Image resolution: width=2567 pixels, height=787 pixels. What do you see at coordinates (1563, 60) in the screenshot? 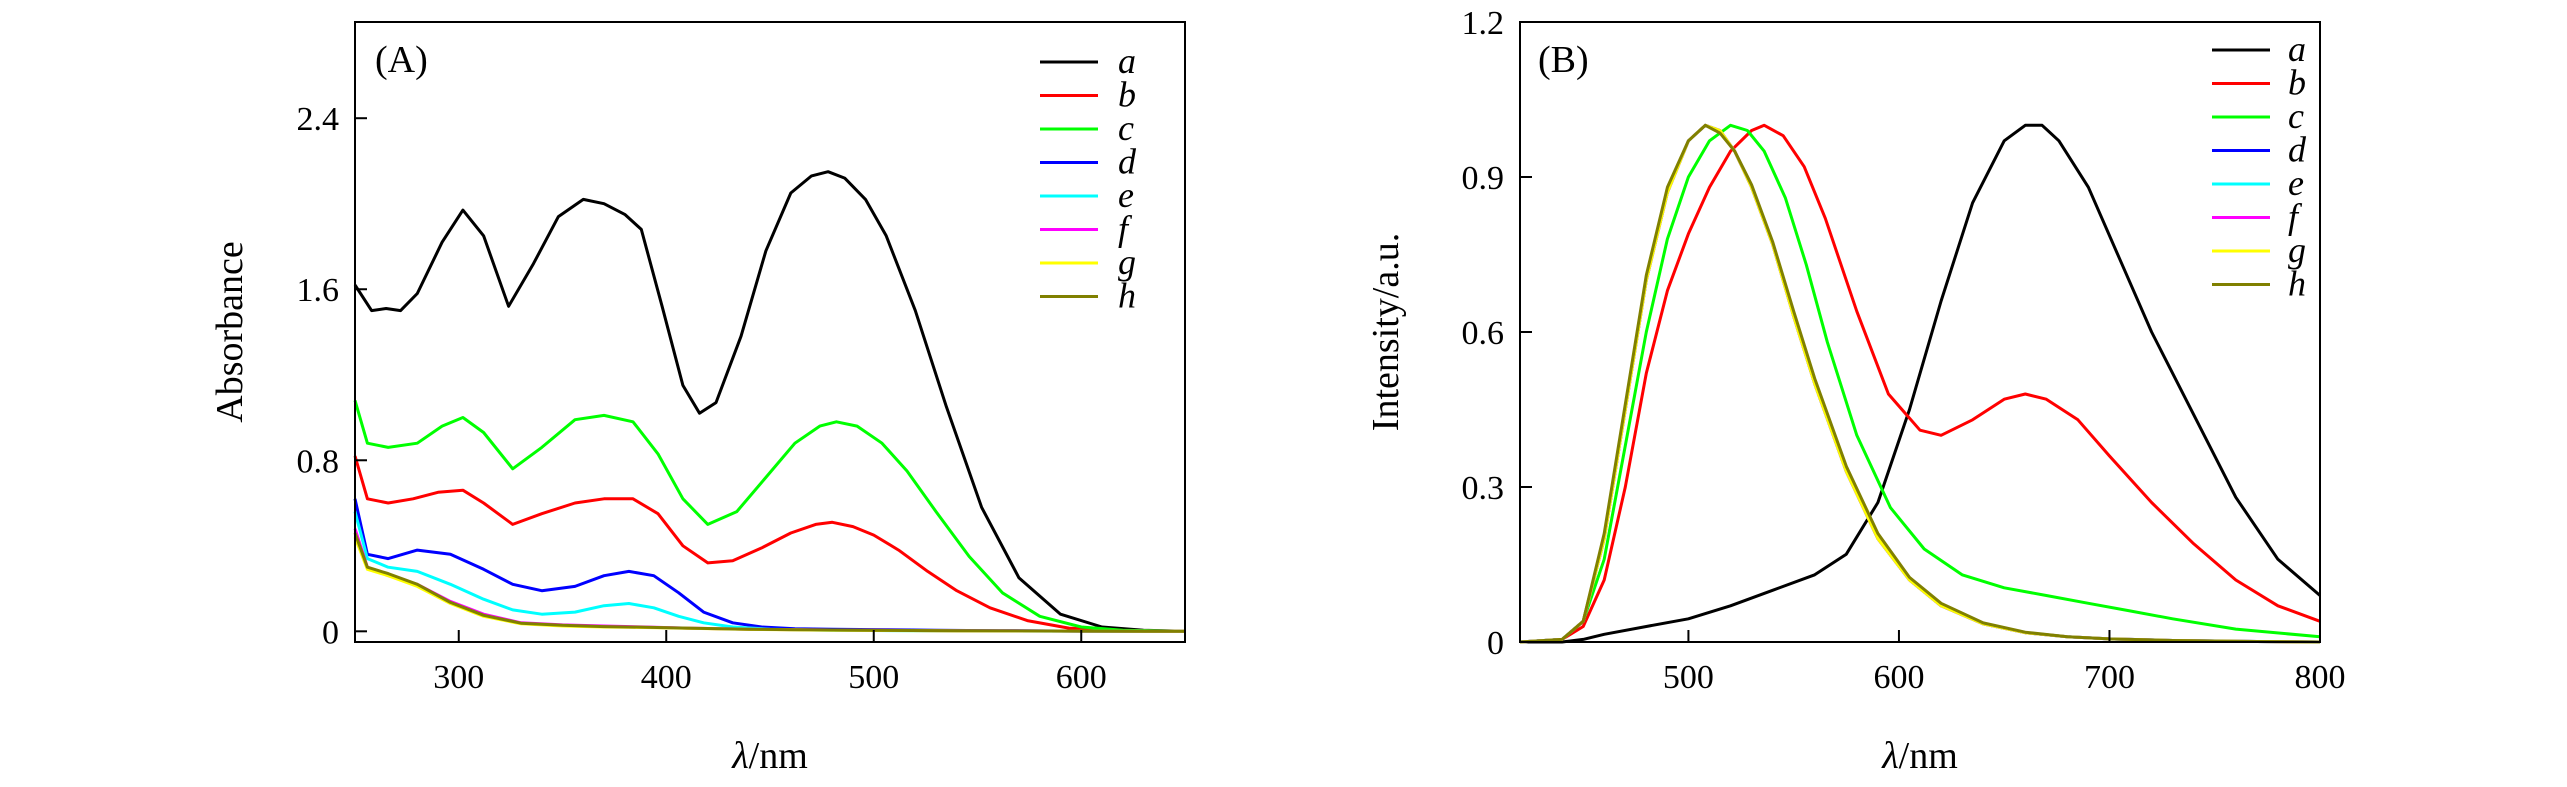
I see `panel-b-label: (B)` at bounding box center [1563, 60].